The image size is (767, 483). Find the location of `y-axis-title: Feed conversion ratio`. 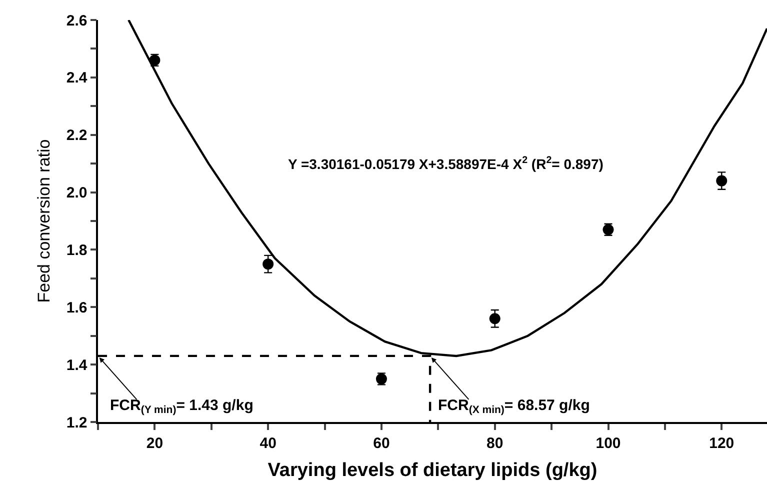

y-axis-title: Feed conversion ratio is located at coordinates (44, 221).